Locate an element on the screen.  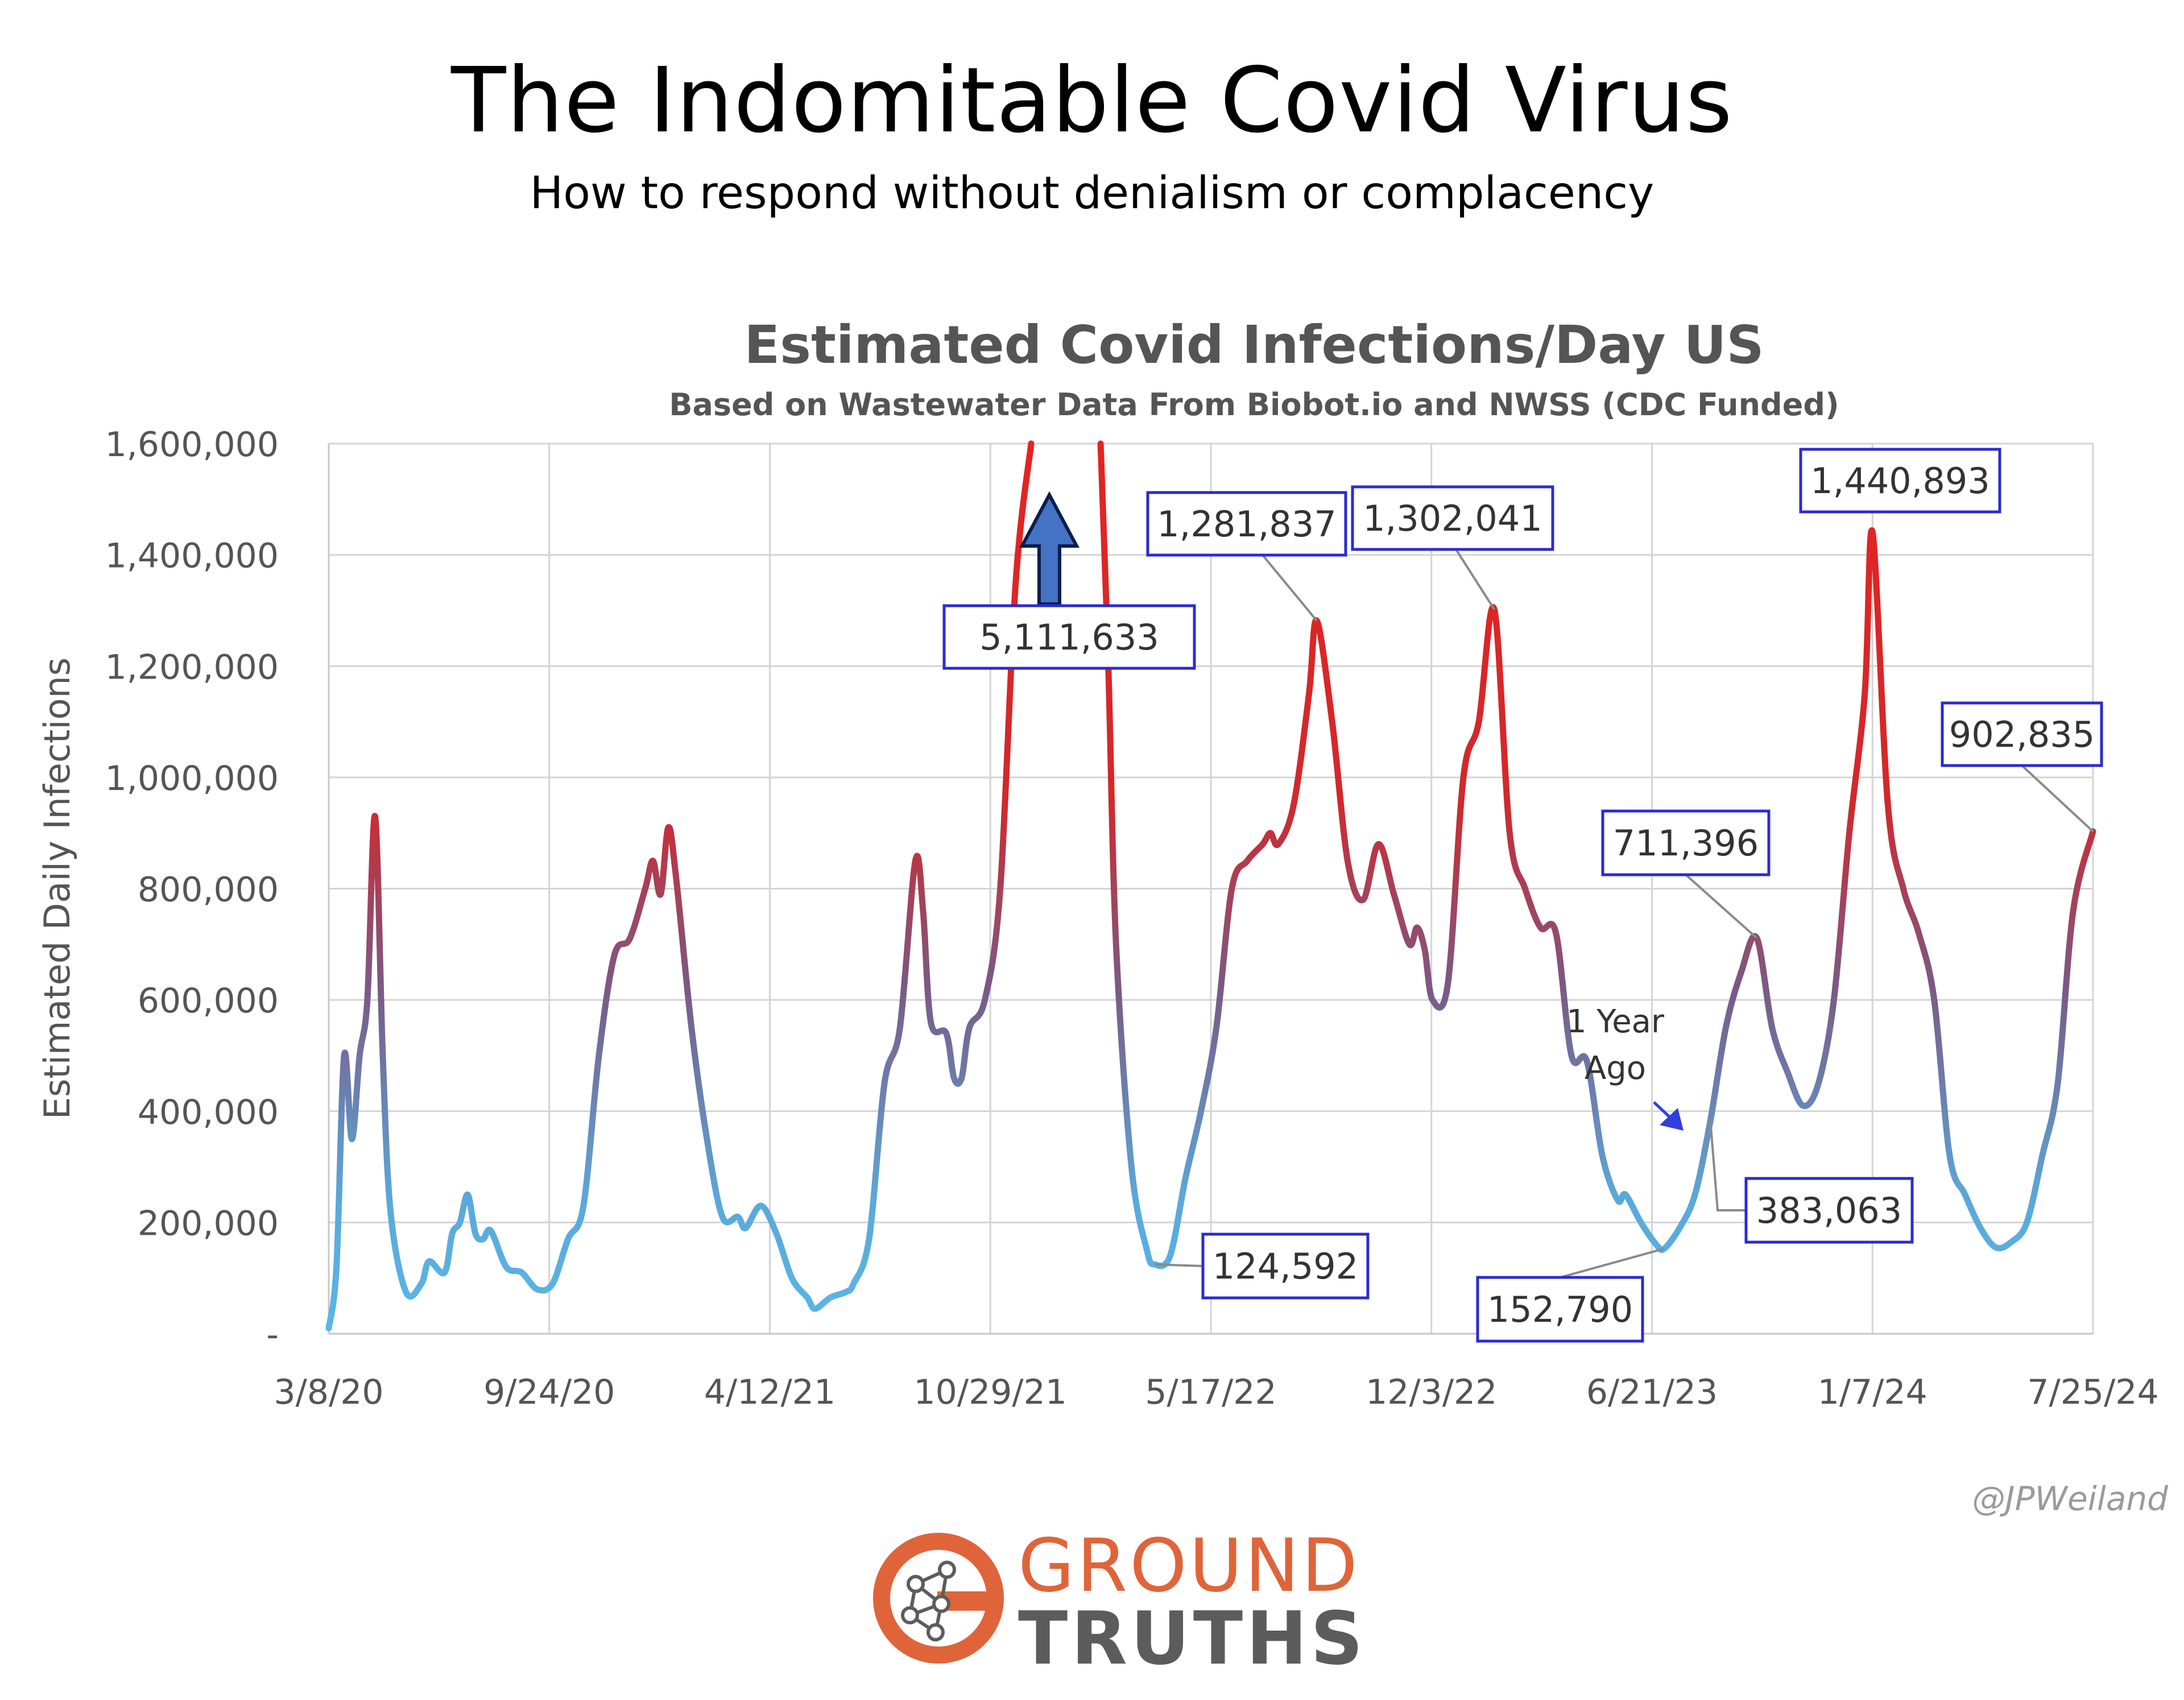
x-tick-label: 10/29/21 is located at coordinates (990, 1392).